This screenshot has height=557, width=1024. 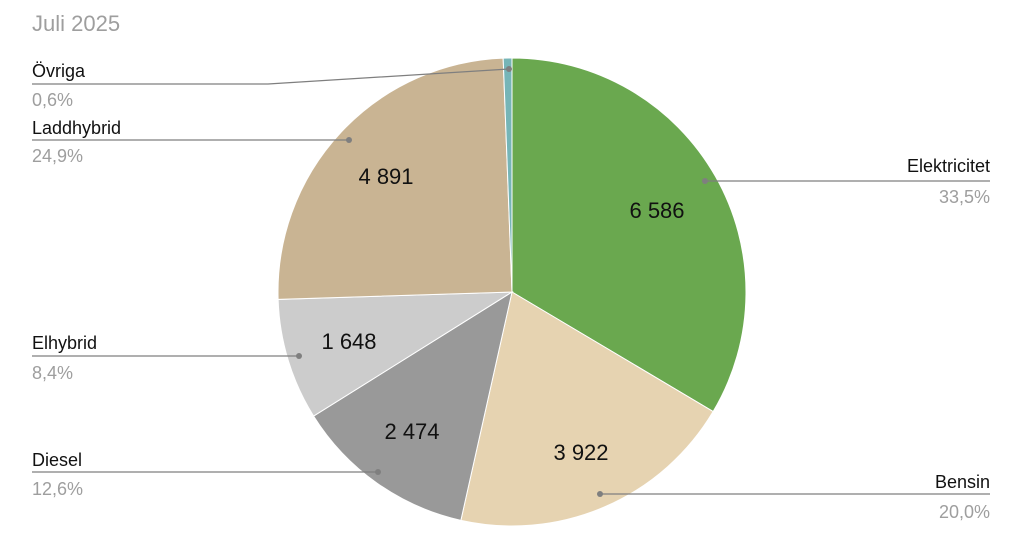 What do you see at coordinates (948, 166) in the screenshot?
I see `category-label-elektricitet: Elektricitet` at bounding box center [948, 166].